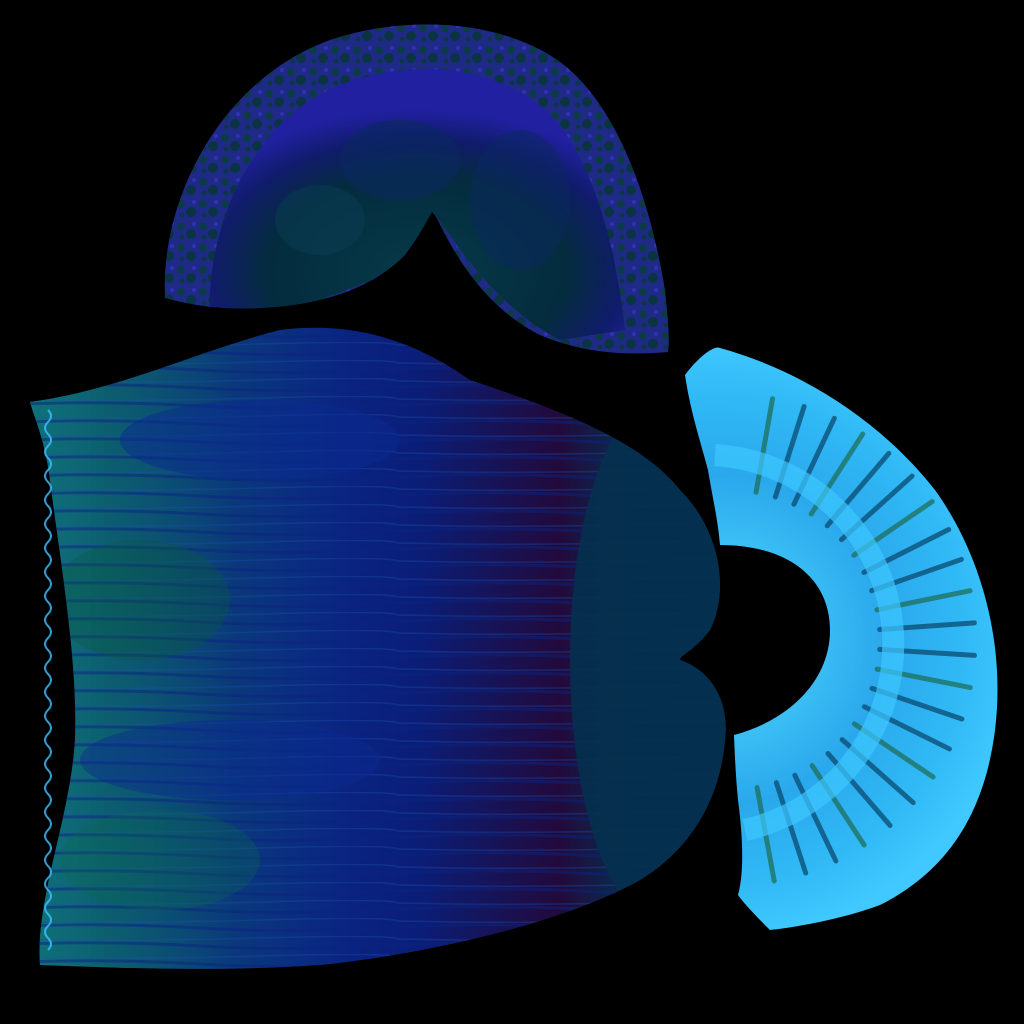 Image resolution: width=1024 pixels, height=1024 pixels. What do you see at coordinates (48, 680) in the screenshot?
I see `stitch-line` at bounding box center [48, 680].